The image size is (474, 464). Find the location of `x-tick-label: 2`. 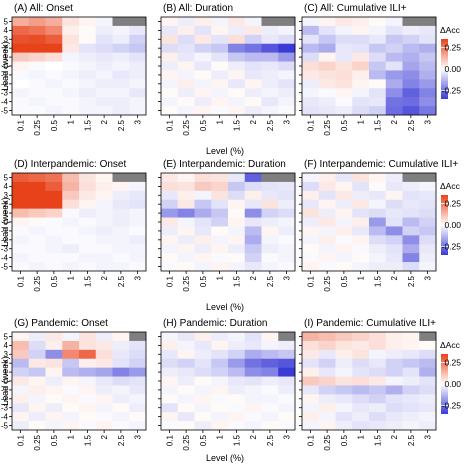

x-tick-label: 2 is located at coordinates (394, 121).